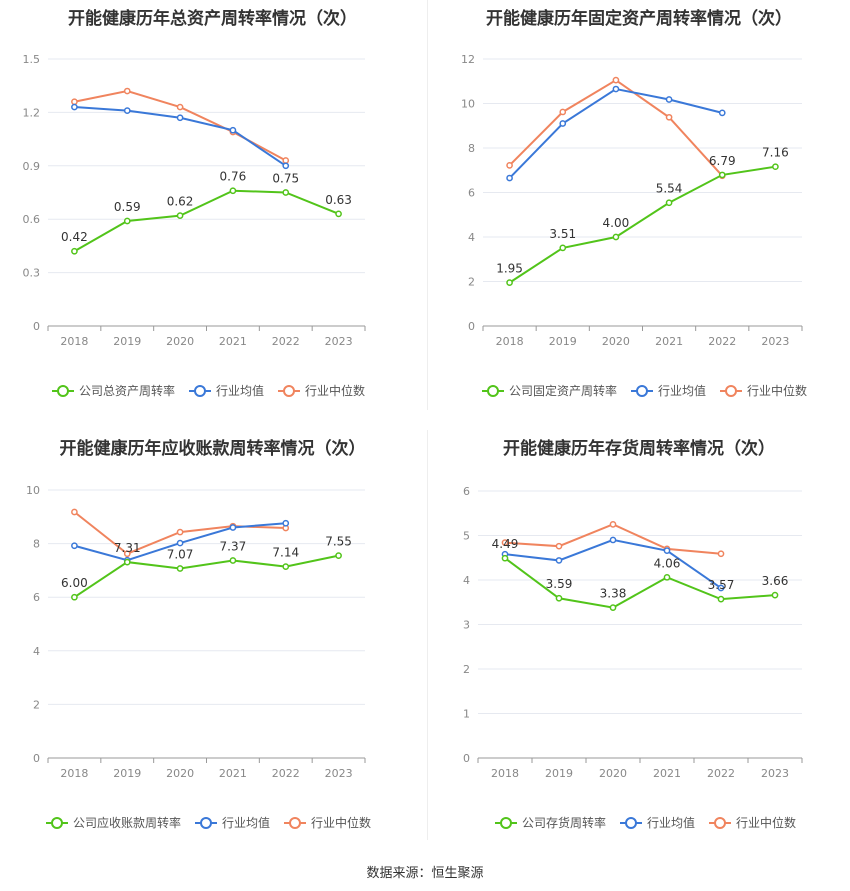 This screenshot has height=891, width=850. Describe the element at coordinates (559, 584) in the screenshot. I see `data-label: 3.59` at that location.